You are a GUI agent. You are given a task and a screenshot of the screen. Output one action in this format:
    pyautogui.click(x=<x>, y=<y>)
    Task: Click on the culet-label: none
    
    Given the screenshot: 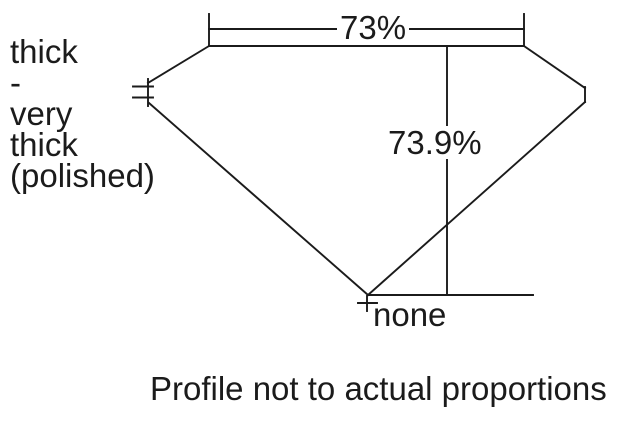 What is the action you would take?
    pyautogui.click(x=410, y=314)
    